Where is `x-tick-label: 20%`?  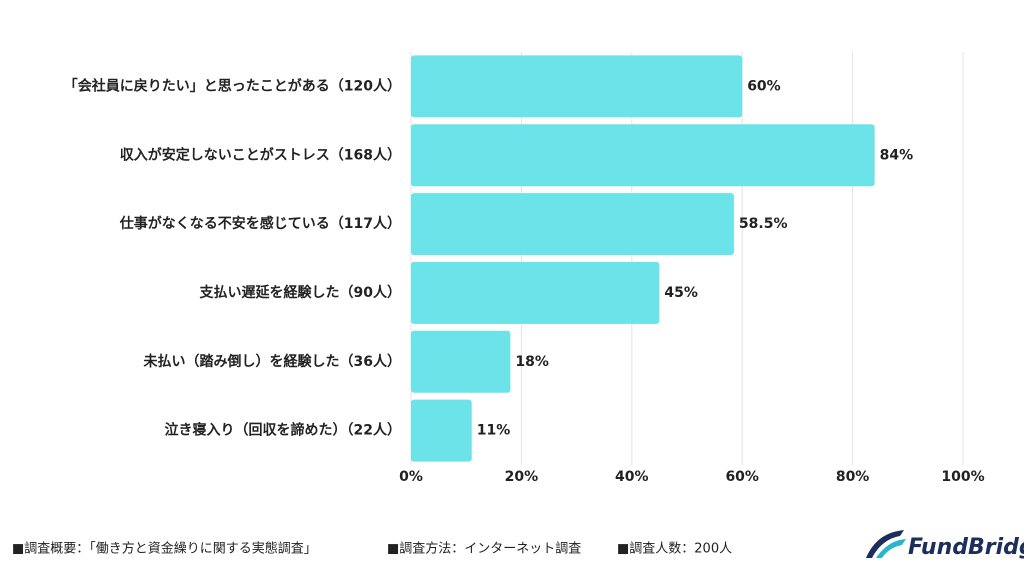 x-tick-label: 20% is located at coordinates (522, 477).